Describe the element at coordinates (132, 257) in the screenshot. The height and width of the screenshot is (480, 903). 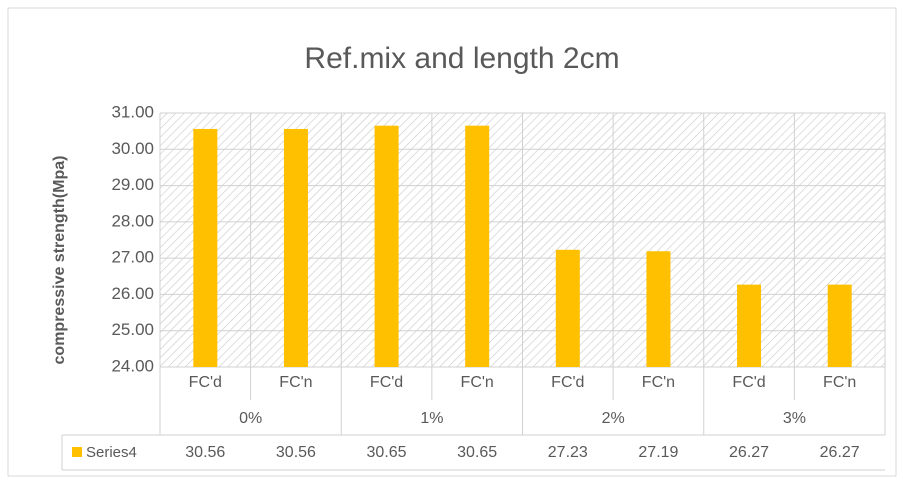
I see `y-tick-label: 27.00` at that location.